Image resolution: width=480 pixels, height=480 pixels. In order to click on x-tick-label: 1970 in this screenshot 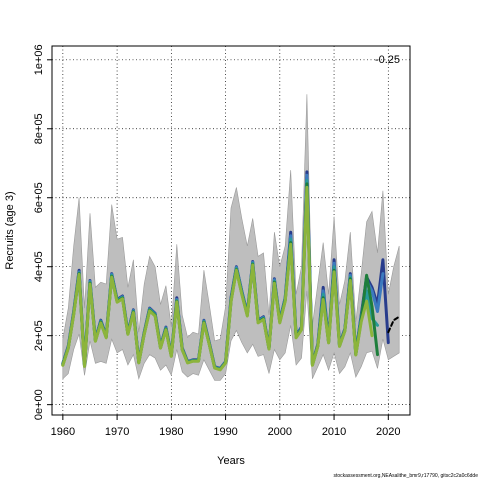, I will do `click(117, 432)`.